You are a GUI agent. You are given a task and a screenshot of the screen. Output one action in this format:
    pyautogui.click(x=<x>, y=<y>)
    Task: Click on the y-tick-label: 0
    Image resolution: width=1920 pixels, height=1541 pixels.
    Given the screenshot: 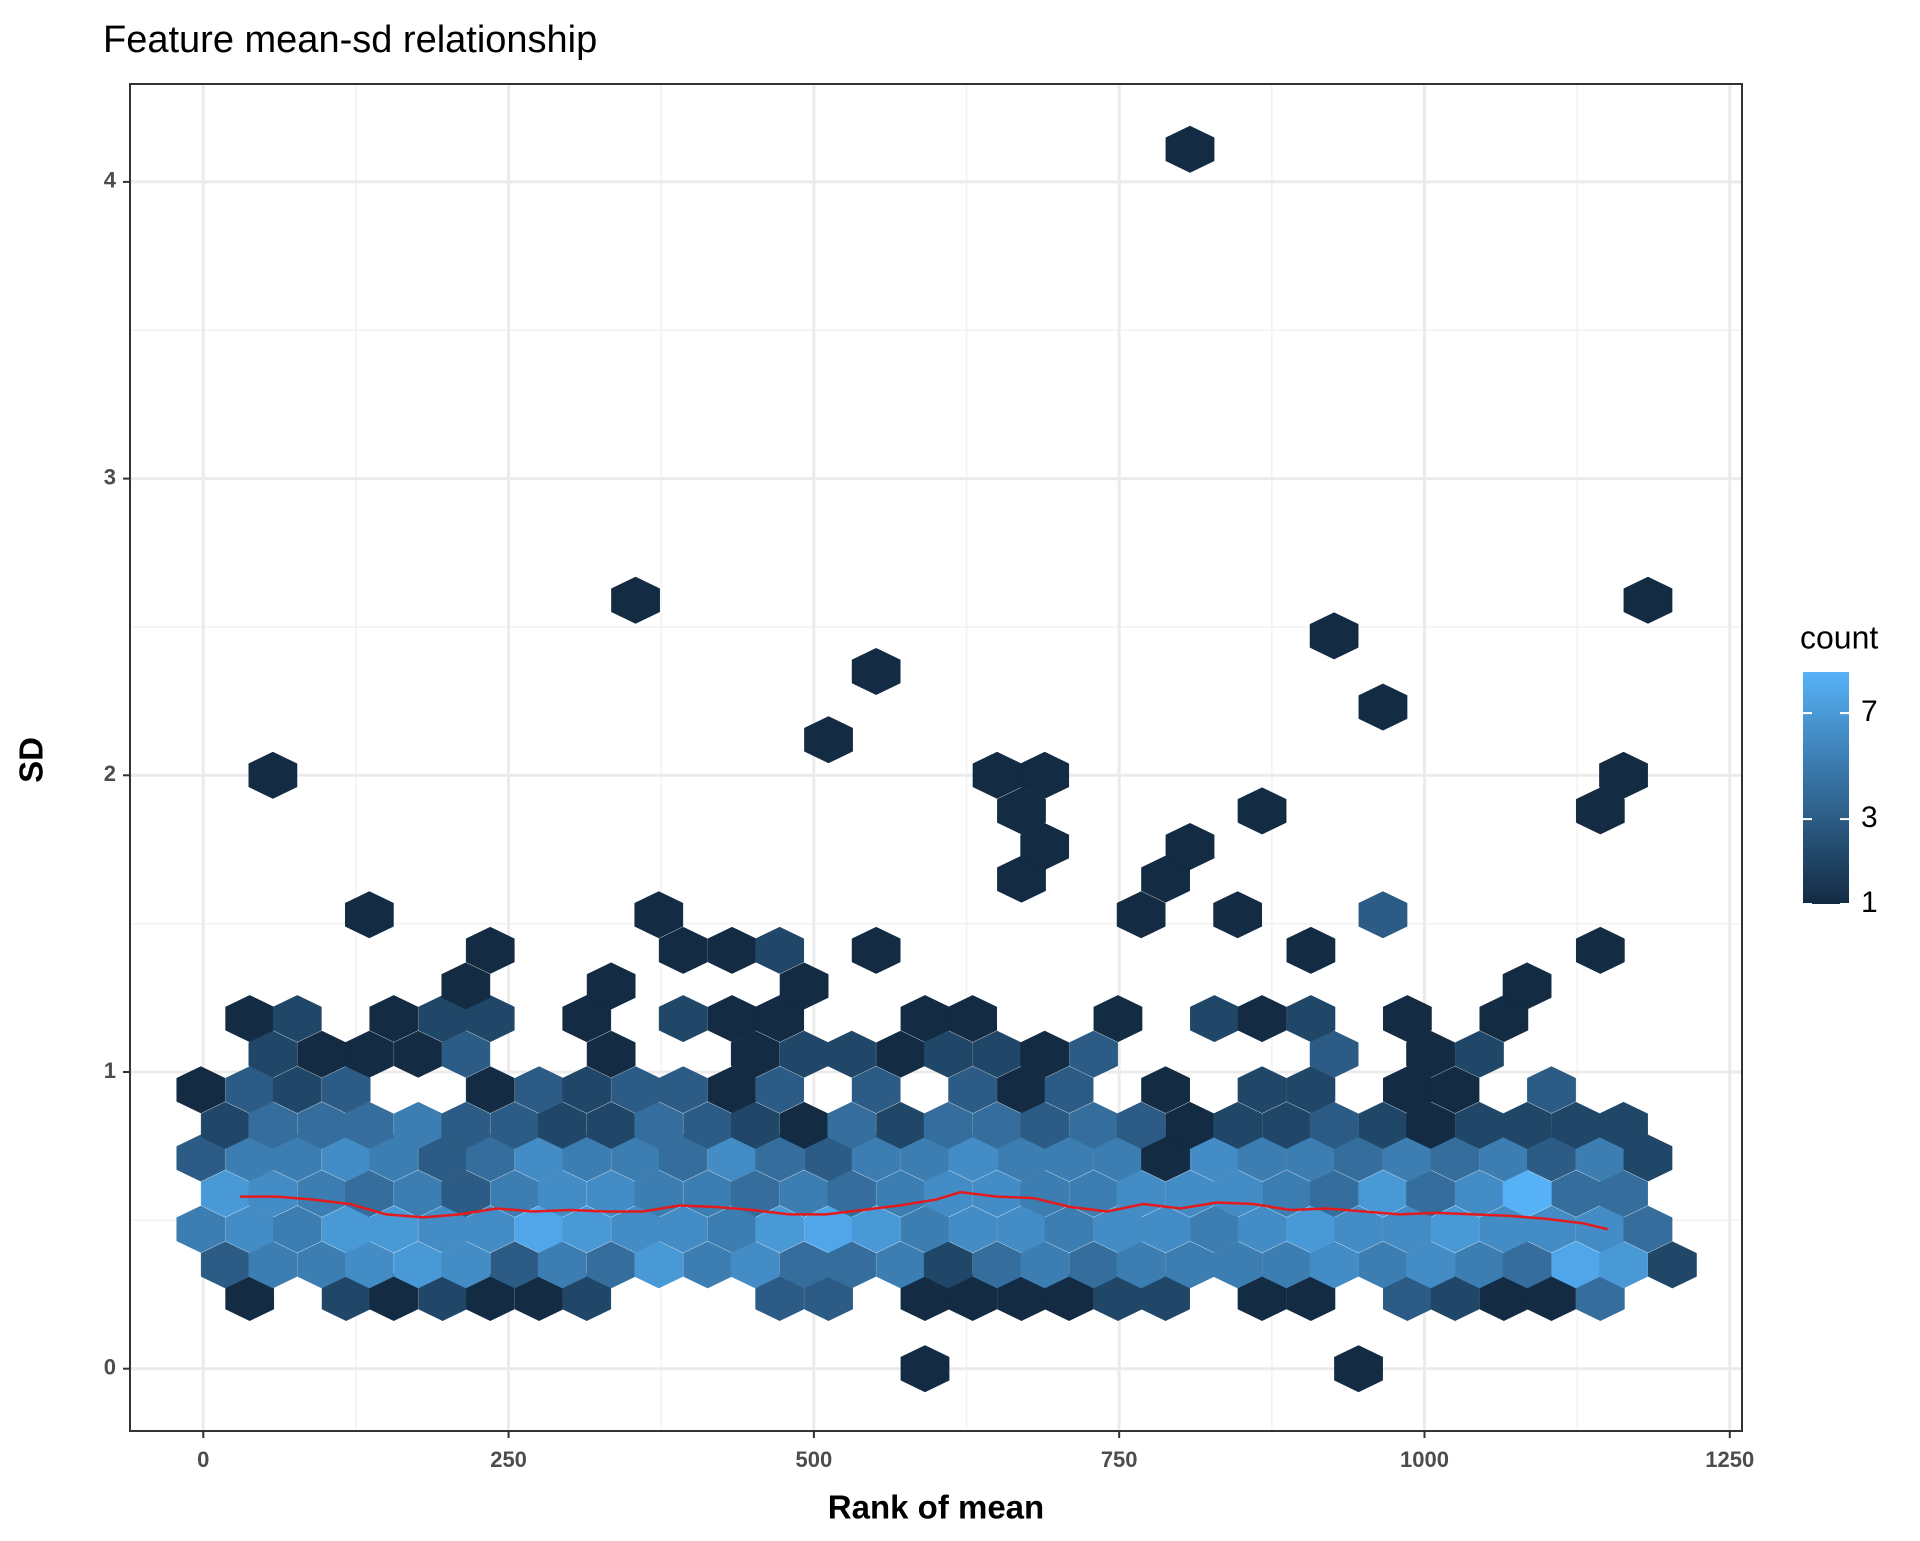 What is the action you would take?
    pyautogui.click(x=110, y=1367)
    